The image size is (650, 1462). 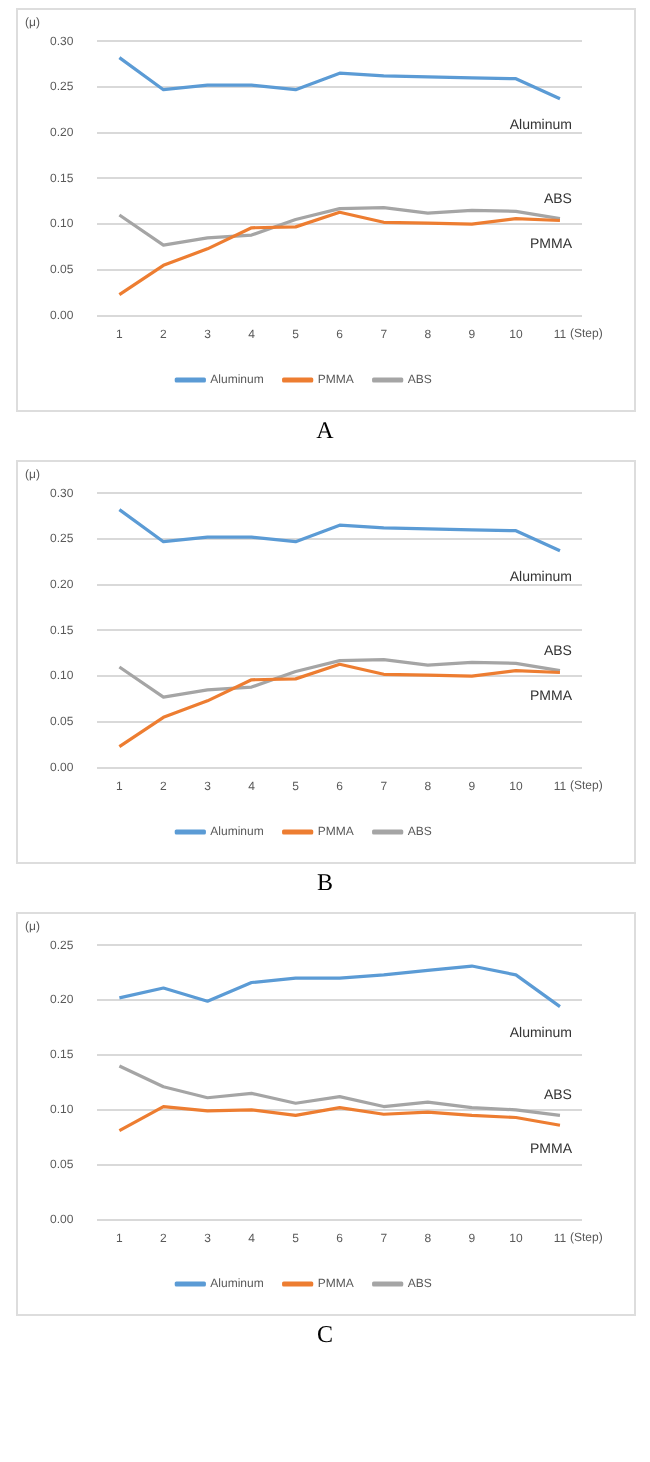 I want to click on text: B, so click(x=324, y=883).